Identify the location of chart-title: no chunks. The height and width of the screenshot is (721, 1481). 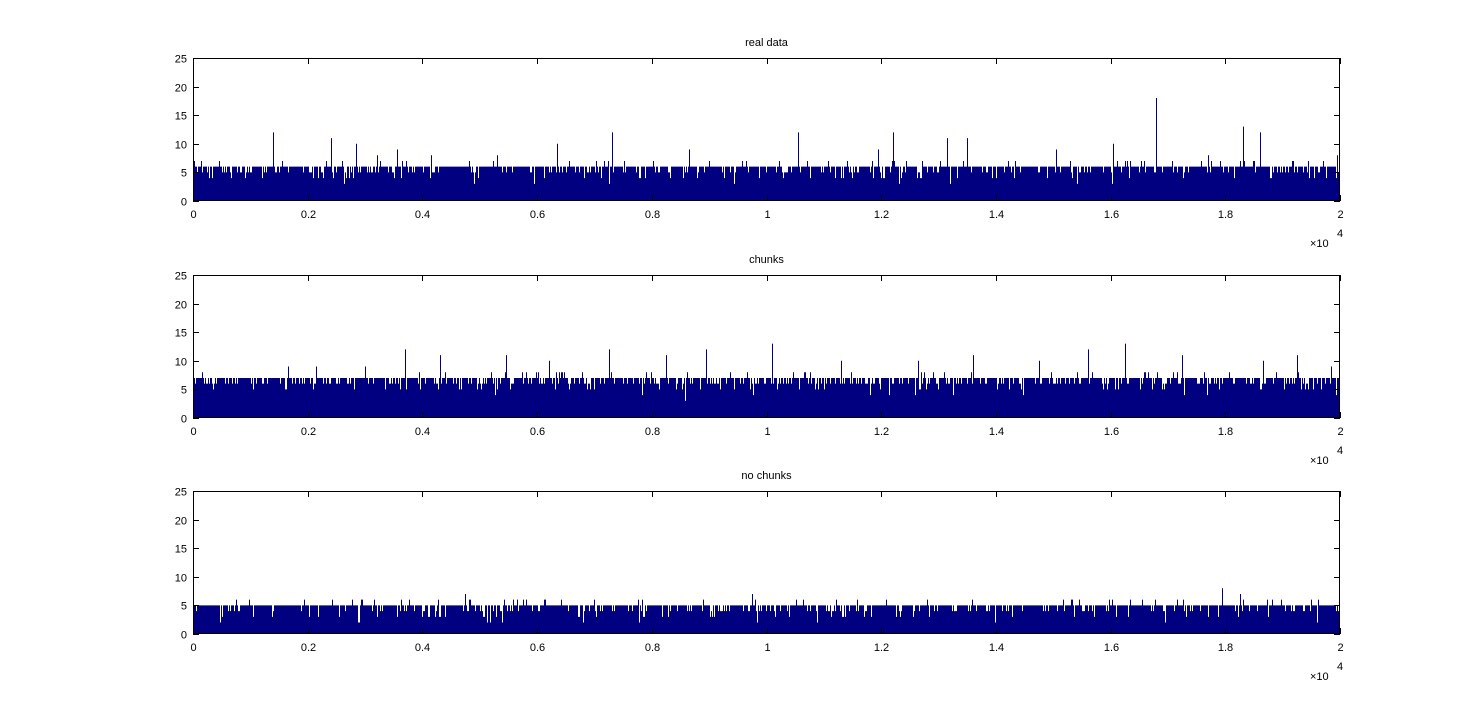
(766, 476).